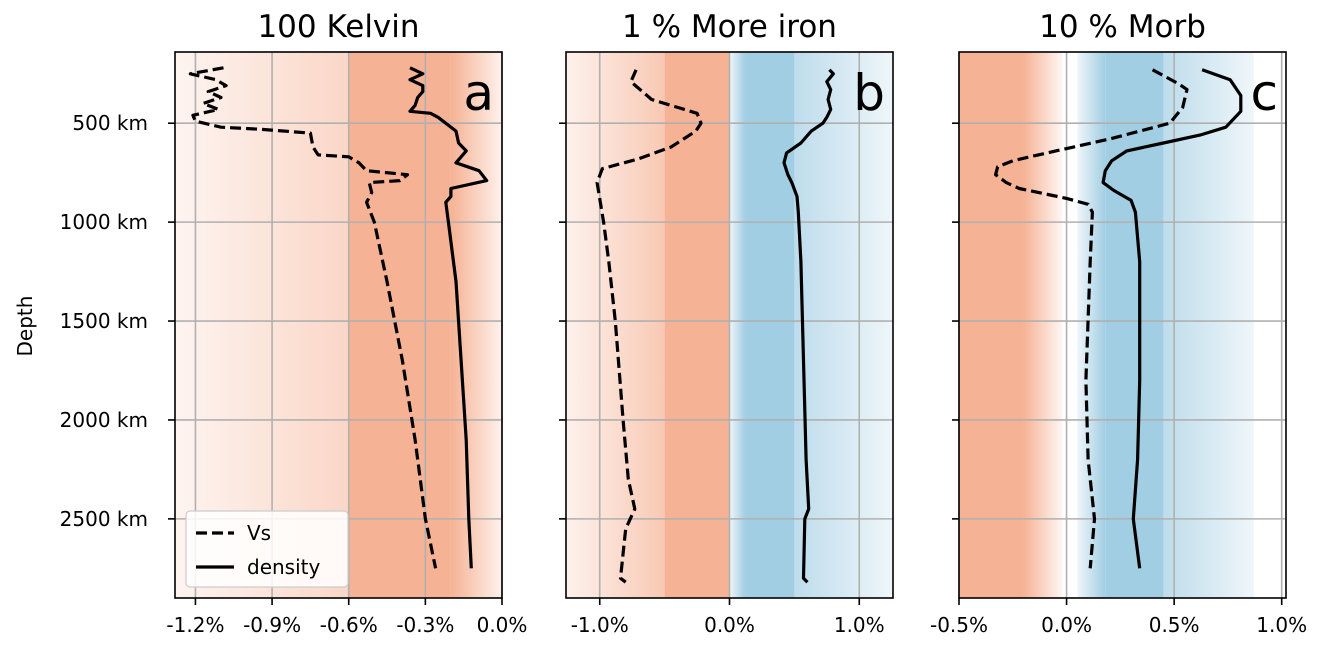 This screenshot has width=1330, height=646. What do you see at coordinates (195, 625) in the screenshot?
I see `x-tick-label: -1.2%` at bounding box center [195, 625].